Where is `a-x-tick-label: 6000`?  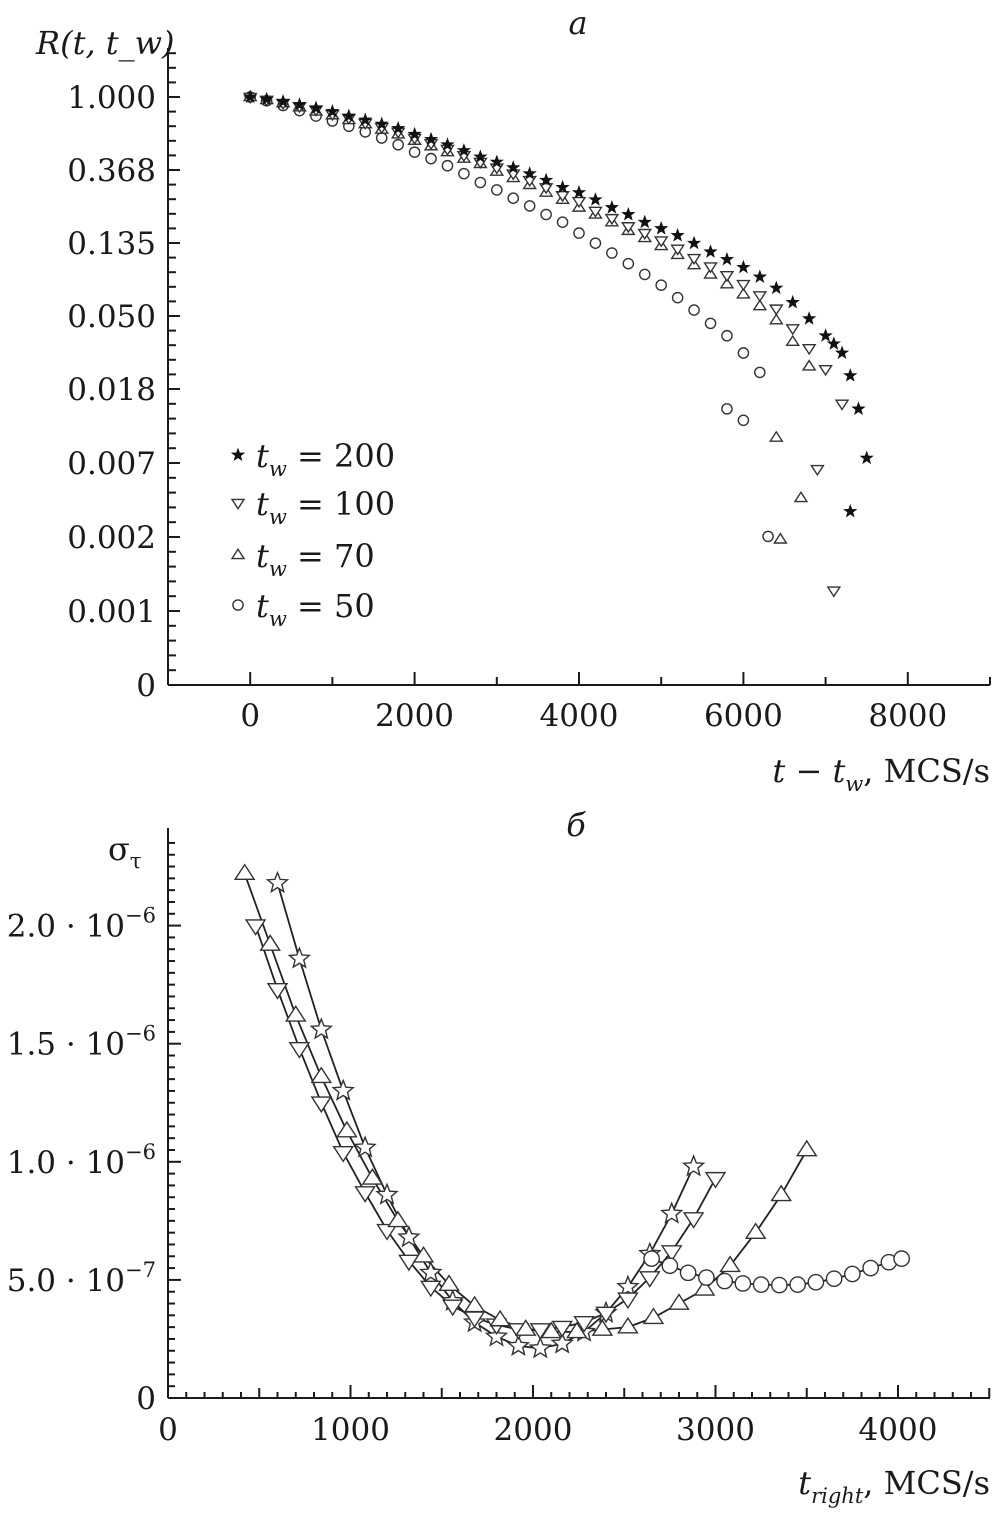
a-x-tick-label: 6000 is located at coordinates (743, 716).